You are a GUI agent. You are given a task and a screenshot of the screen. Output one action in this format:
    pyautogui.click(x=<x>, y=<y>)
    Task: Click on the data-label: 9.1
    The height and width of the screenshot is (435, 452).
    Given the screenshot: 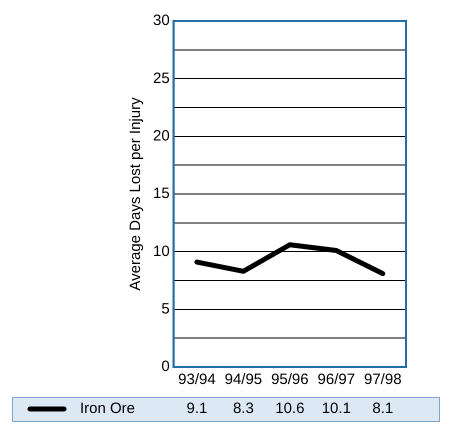 What is the action you would take?
    pyautogui.click(x=197, y=409)
    